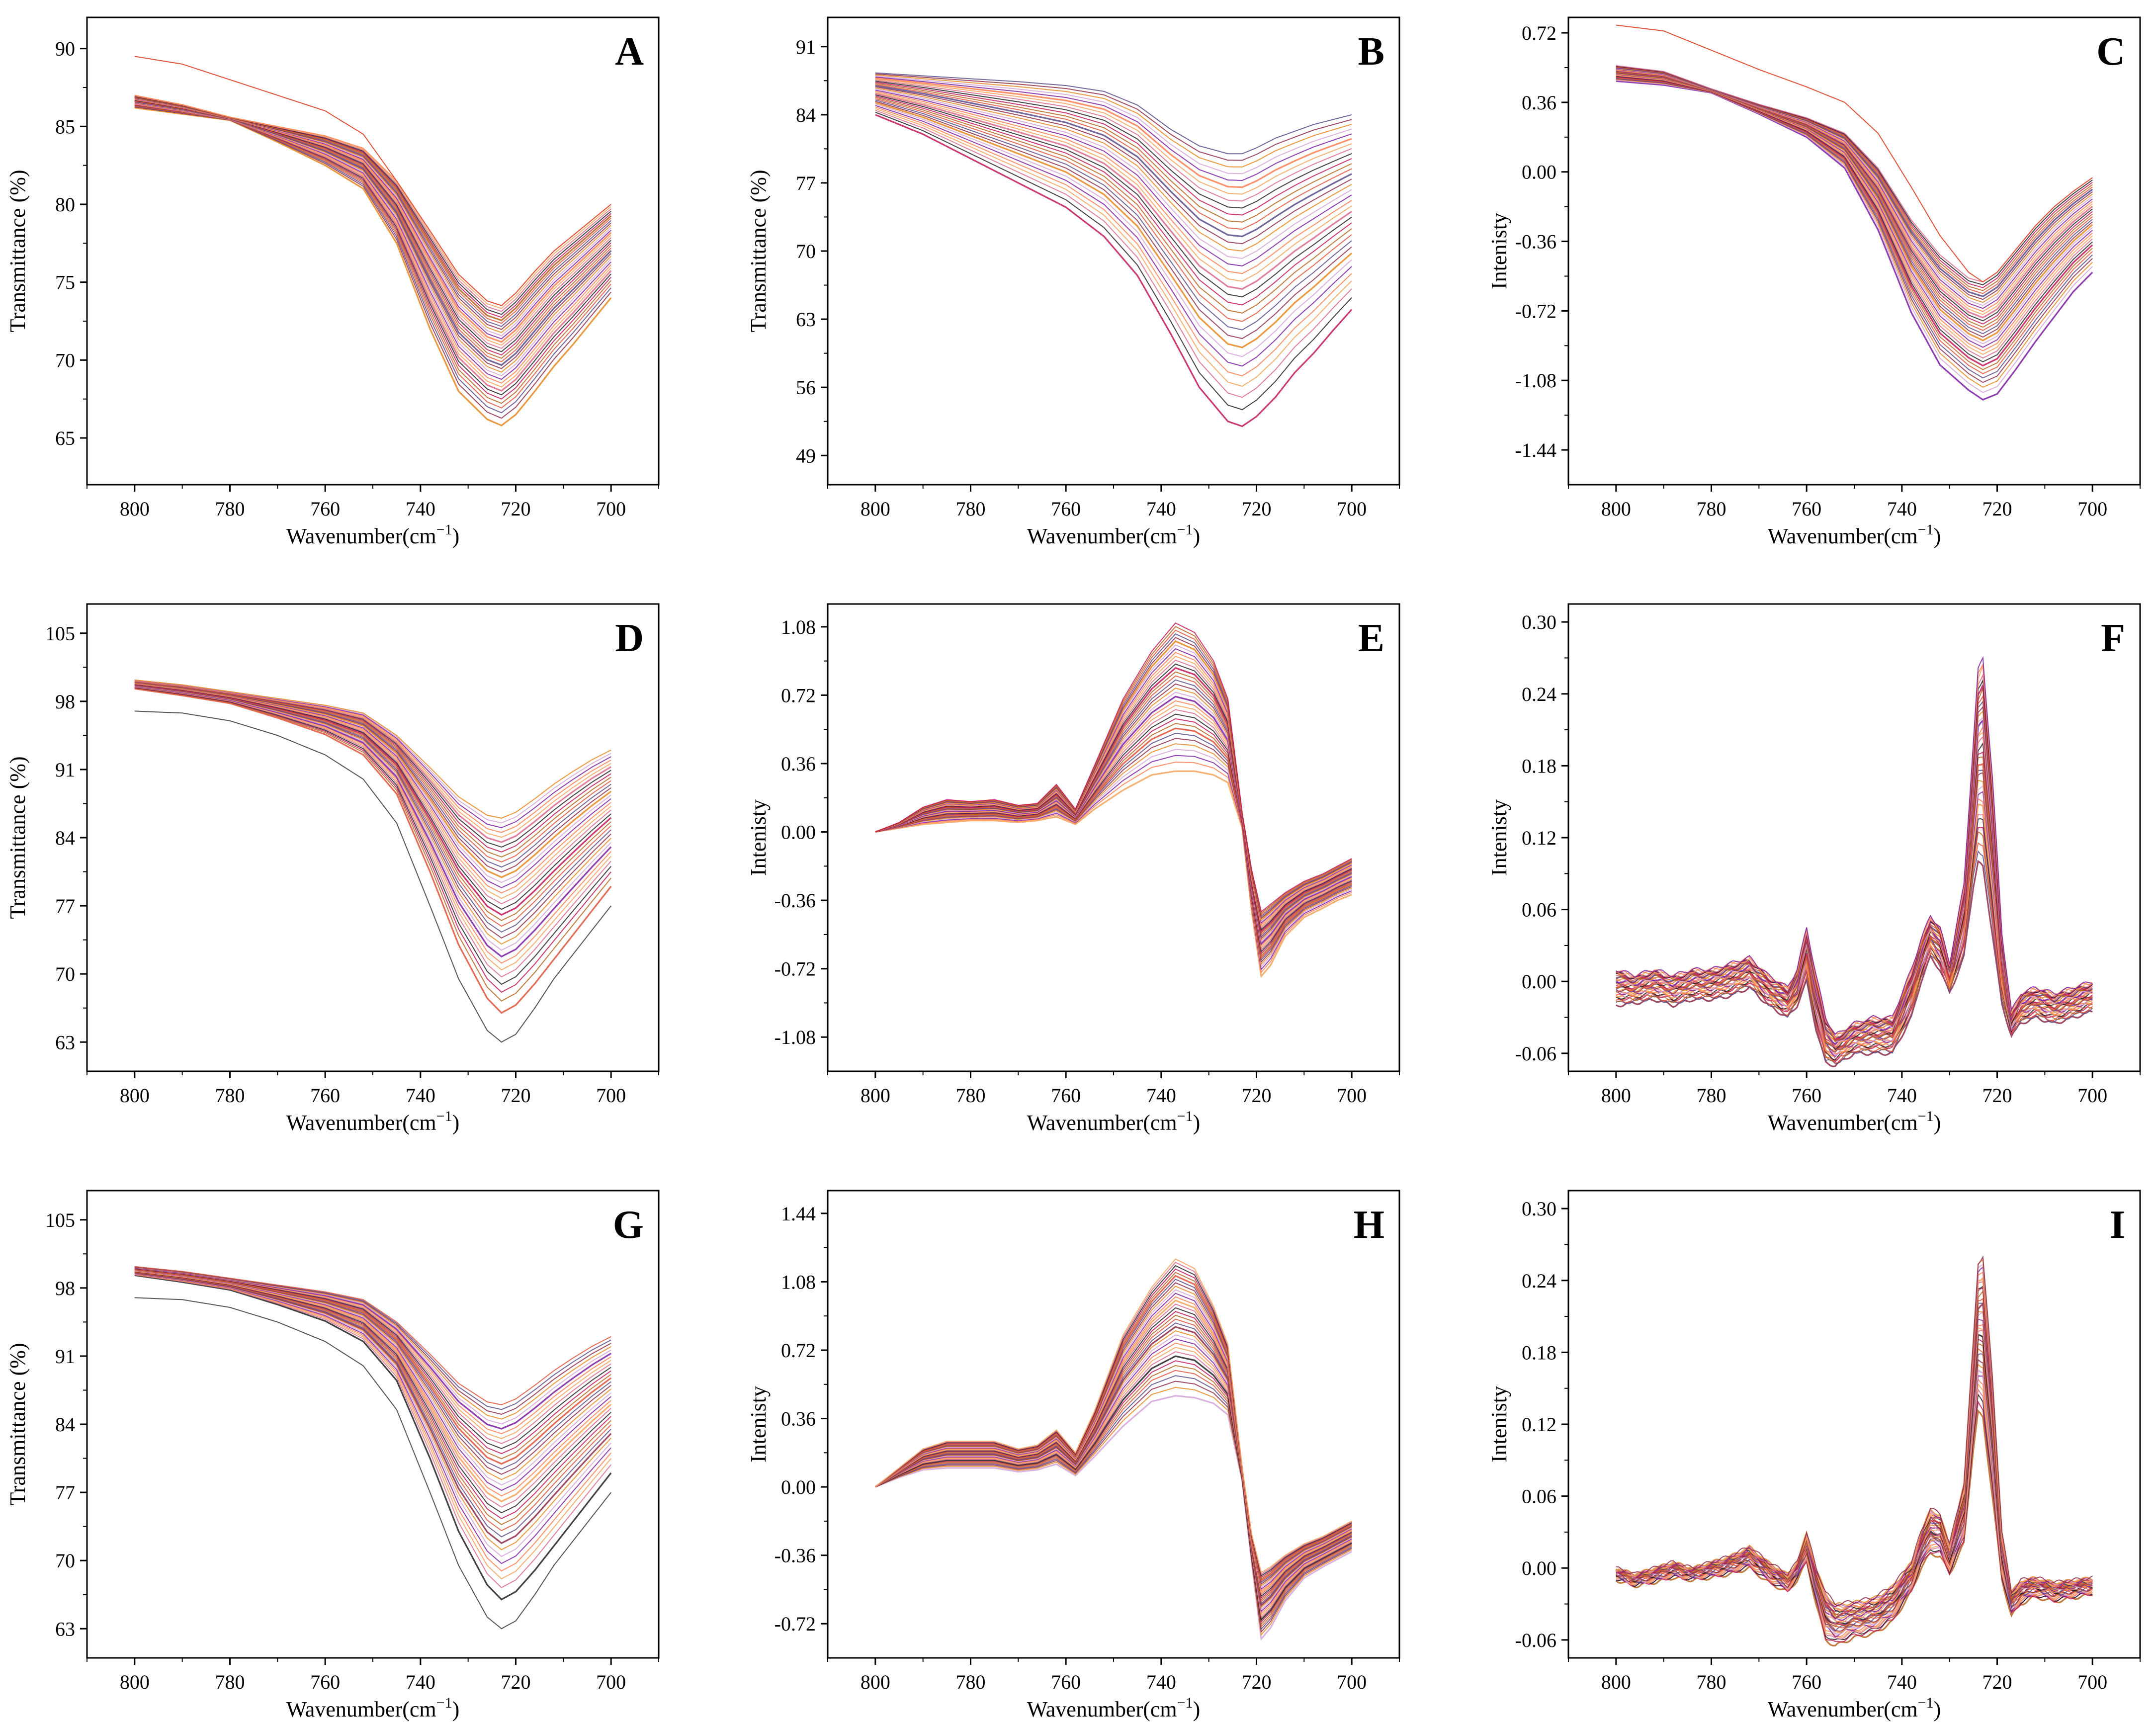 This screenshot has height=1725, width=2156. I want to click on y-tick-label: 1.44, so click(798, 1214).